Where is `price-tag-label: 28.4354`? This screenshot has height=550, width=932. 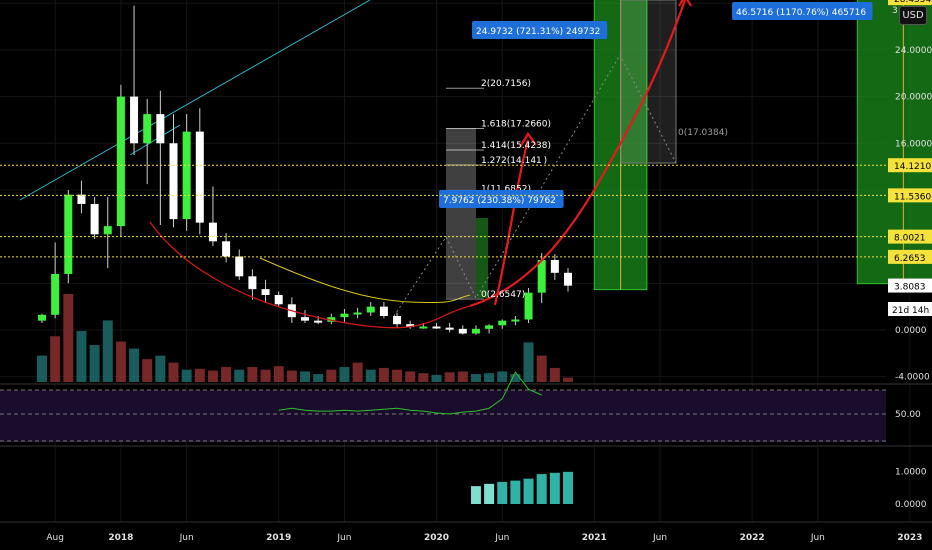
price-tag-label: 28.4354 is located at coordinates (912, 2).